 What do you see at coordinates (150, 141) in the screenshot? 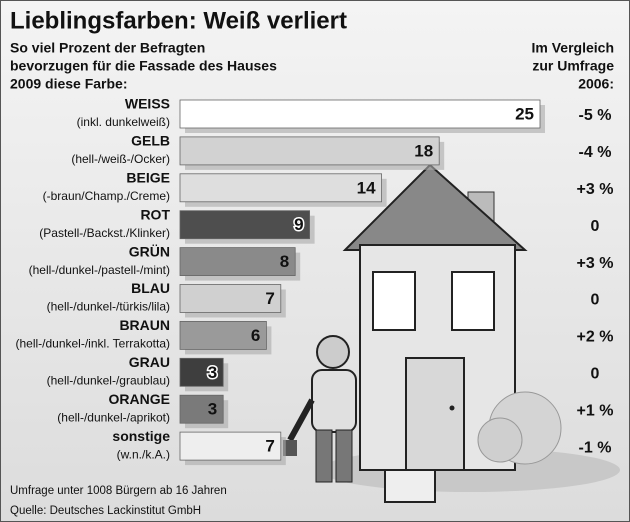
I see `category-label: GELB` at bounding box center [150, 141].